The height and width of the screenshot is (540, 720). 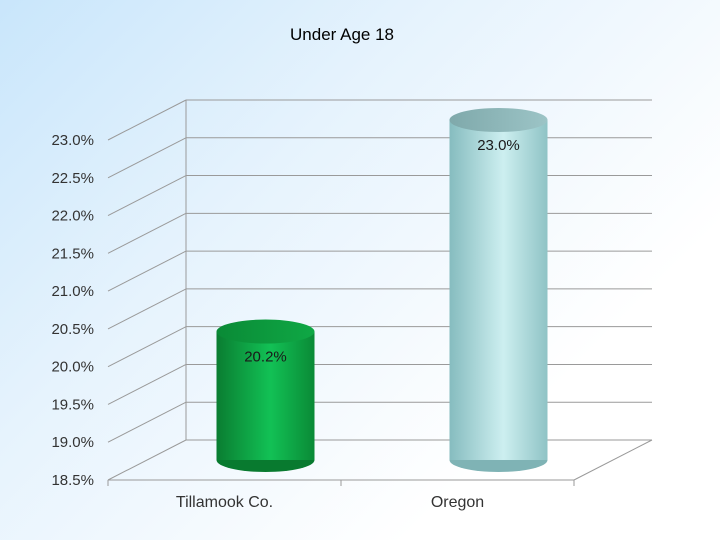 I want to click on bar-tillamook-co, so click(x=265, y=395).